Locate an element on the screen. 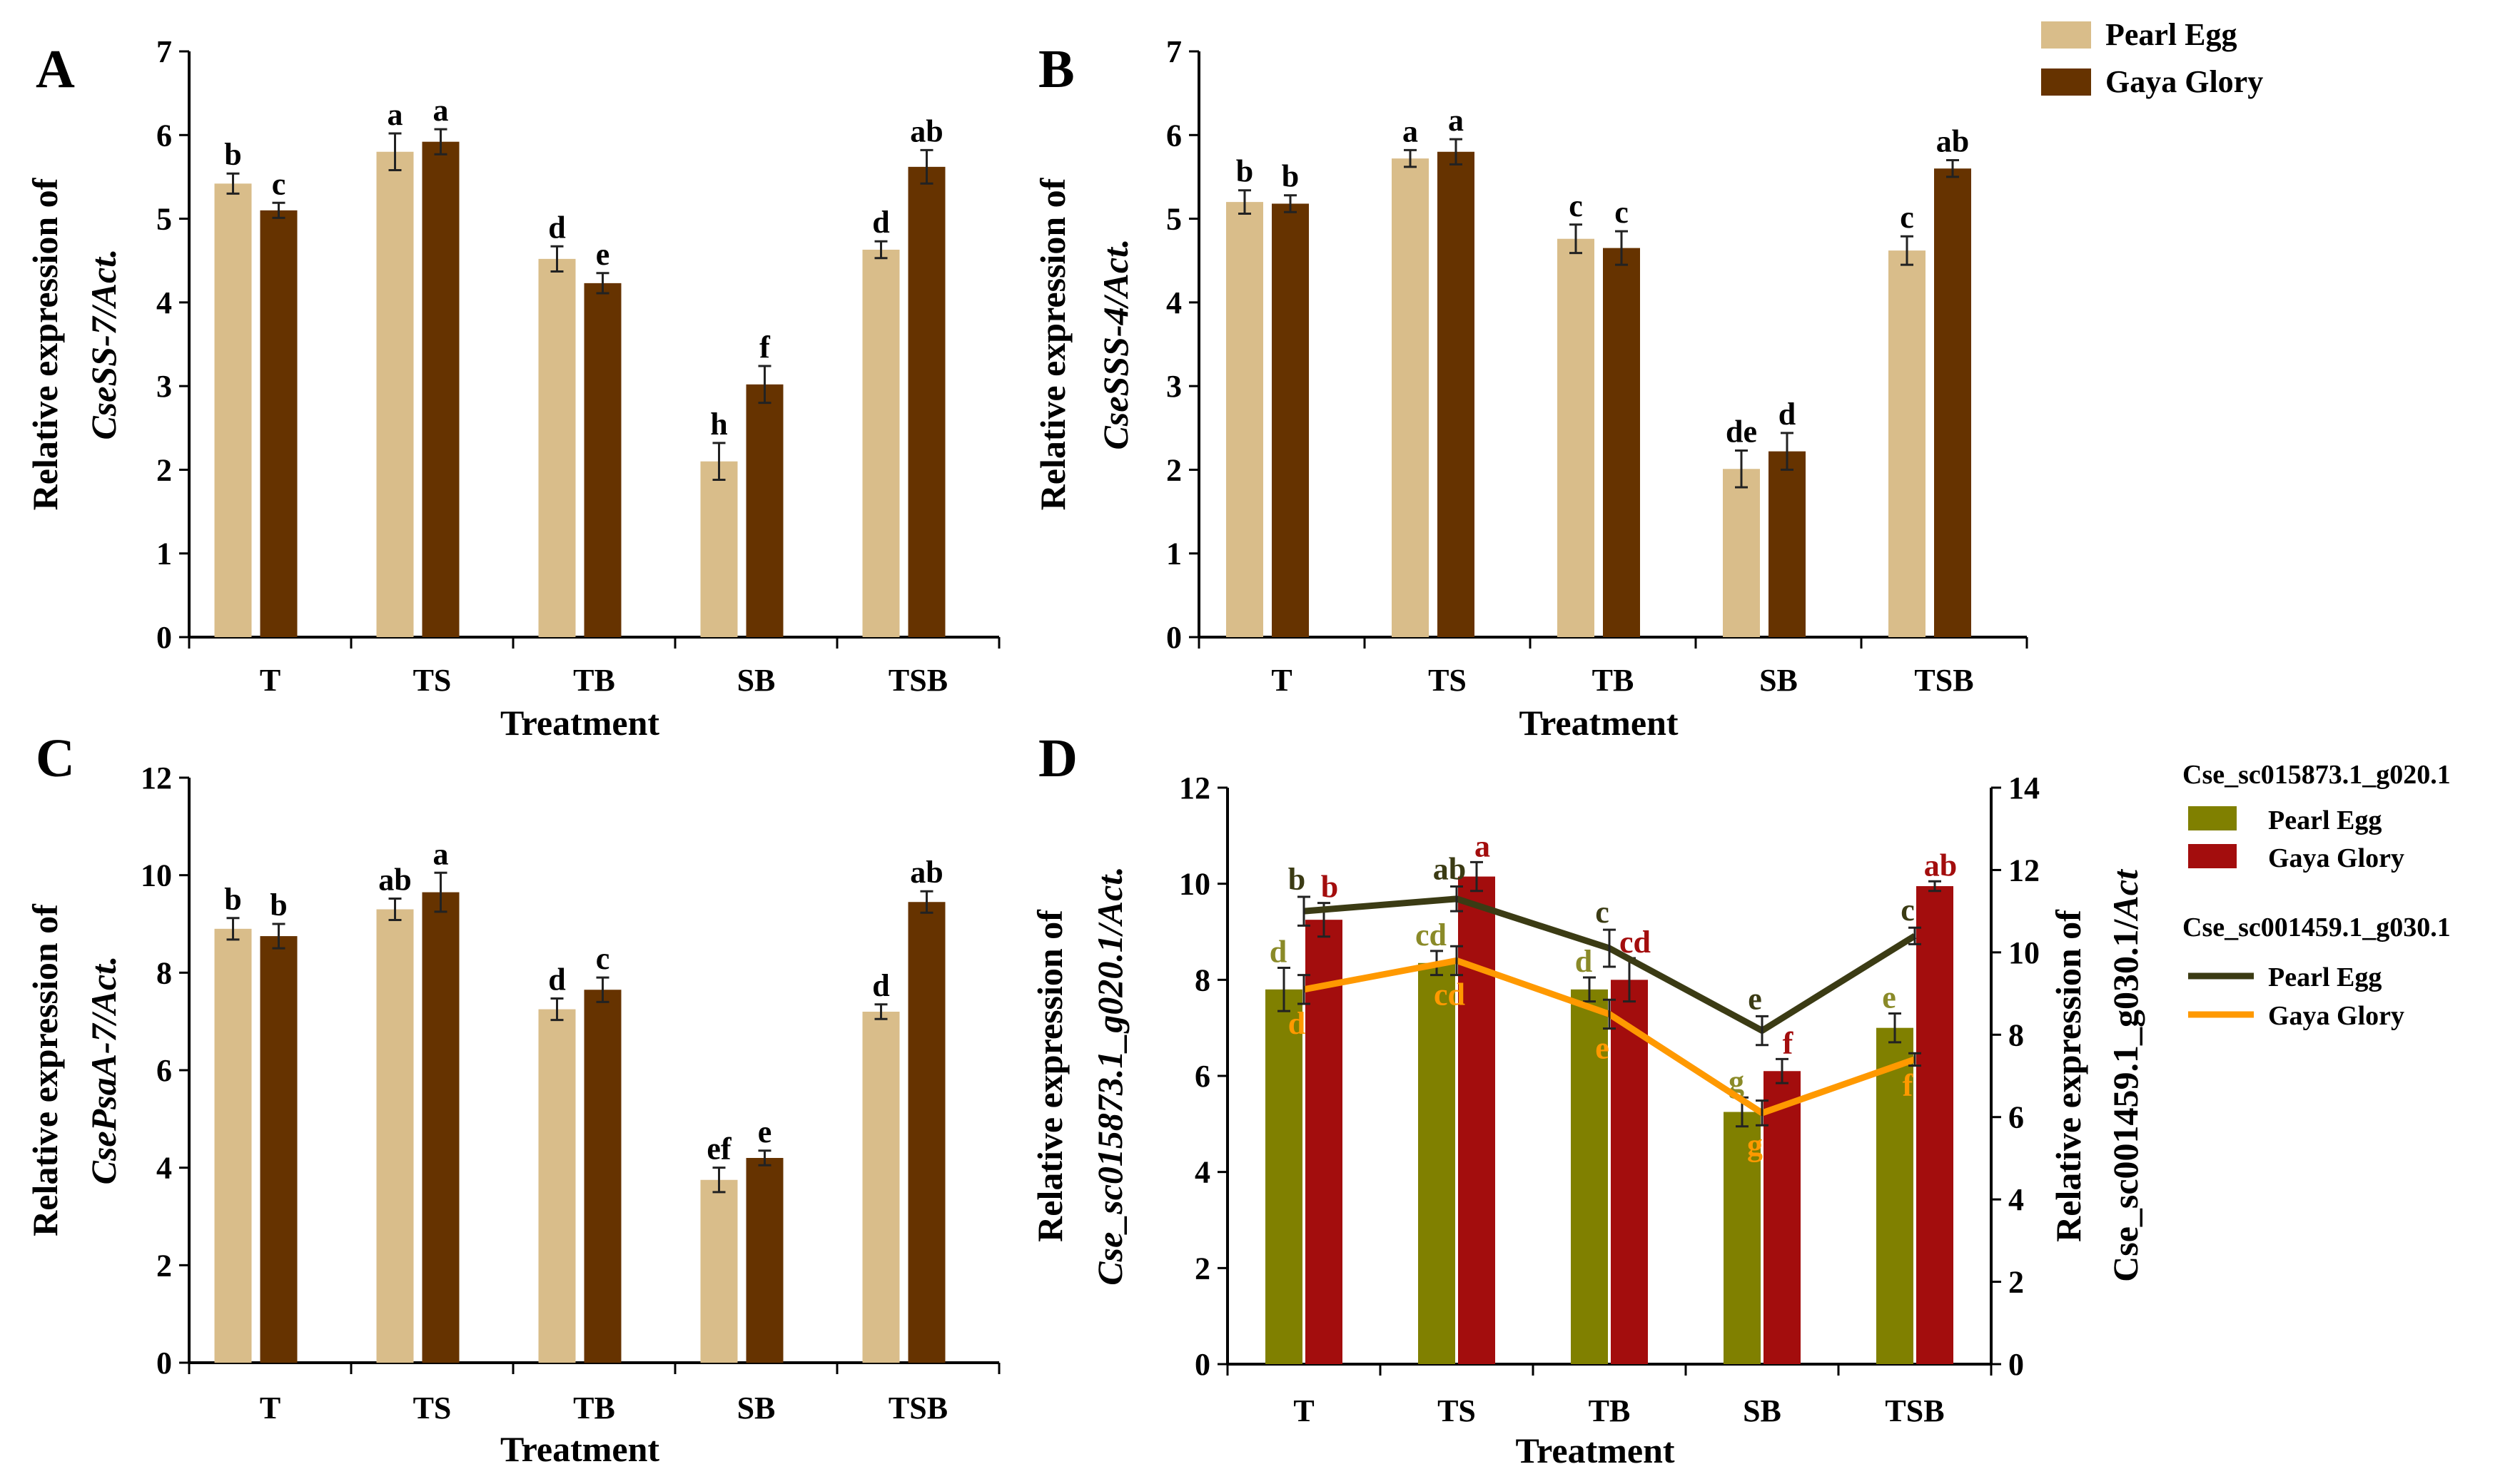 This screenshot has height=1484, width=2520. panel-d-line-significance-label: f is located at coordinates (1908, 1085).